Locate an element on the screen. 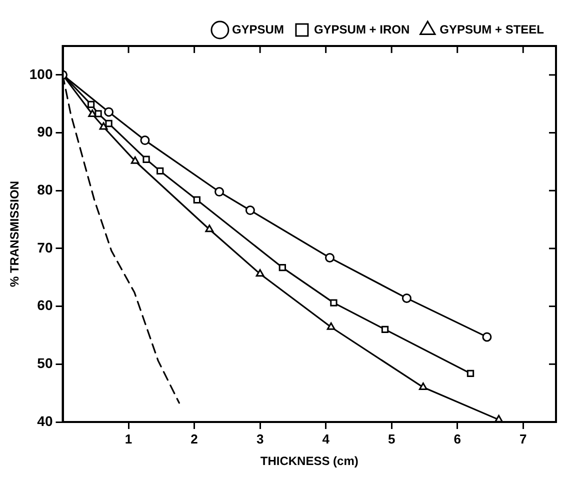 The image size is (584, 477). x-tick-label: 4 is located at coordinates (326, 438).